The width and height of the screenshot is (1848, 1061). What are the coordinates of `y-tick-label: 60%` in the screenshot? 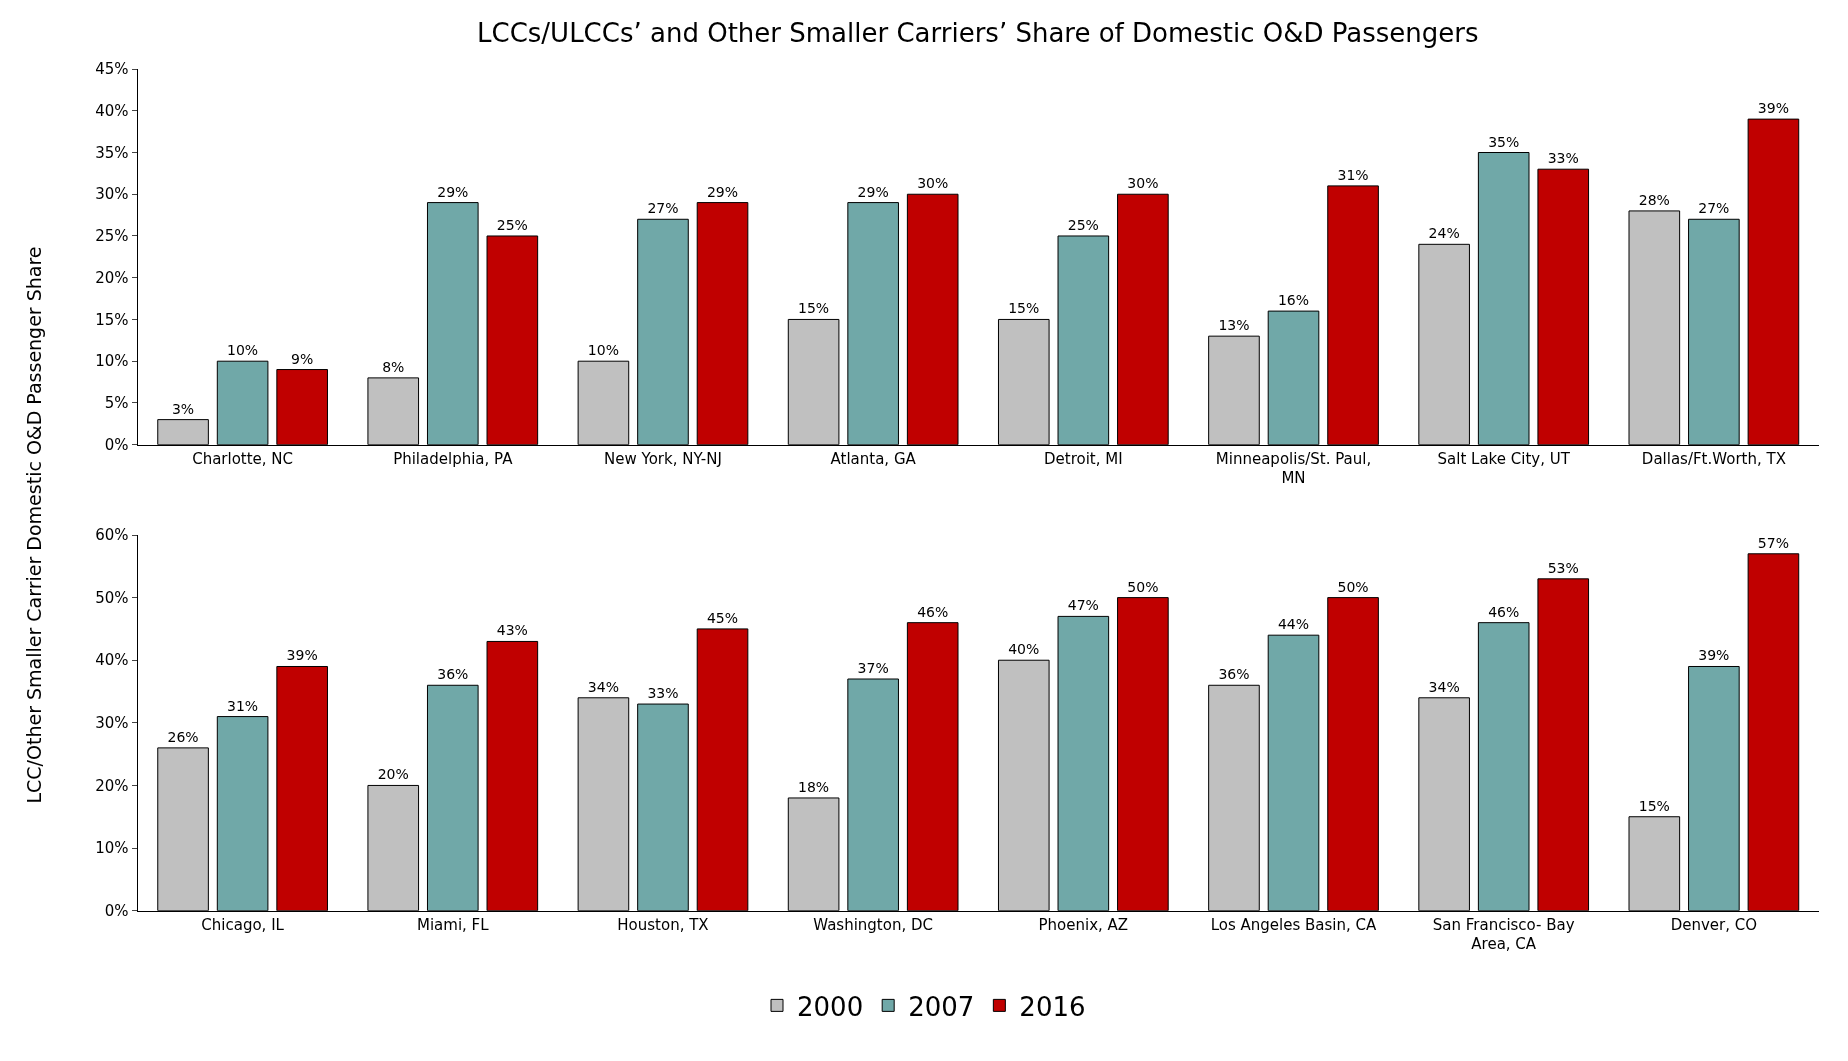 It's located at (112, 535).